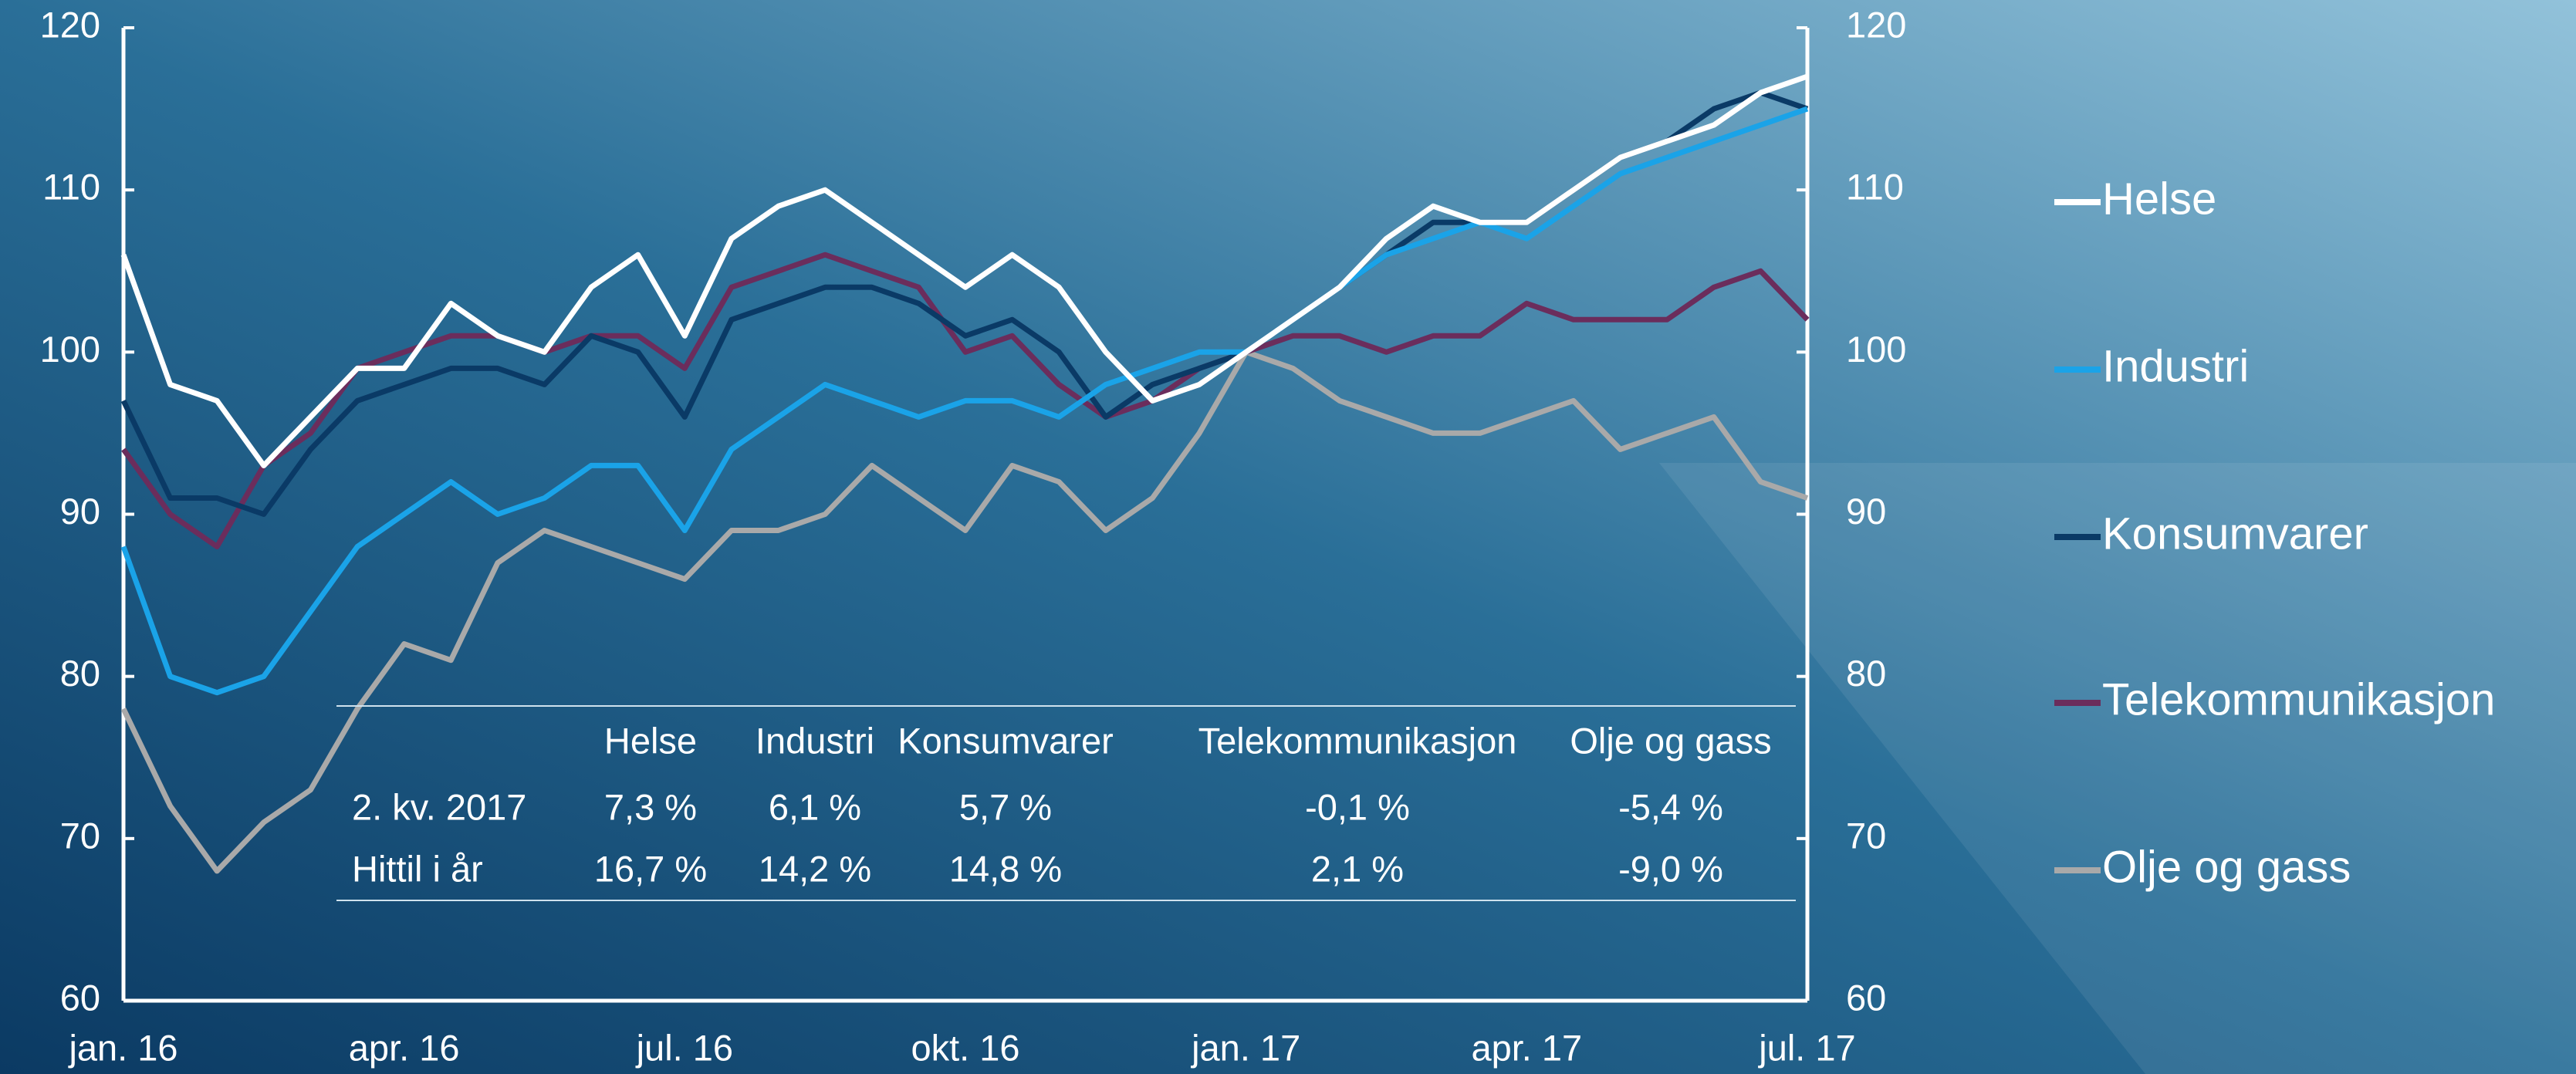  I want to click on table-header: Olje og gass, so click(1670, 740).